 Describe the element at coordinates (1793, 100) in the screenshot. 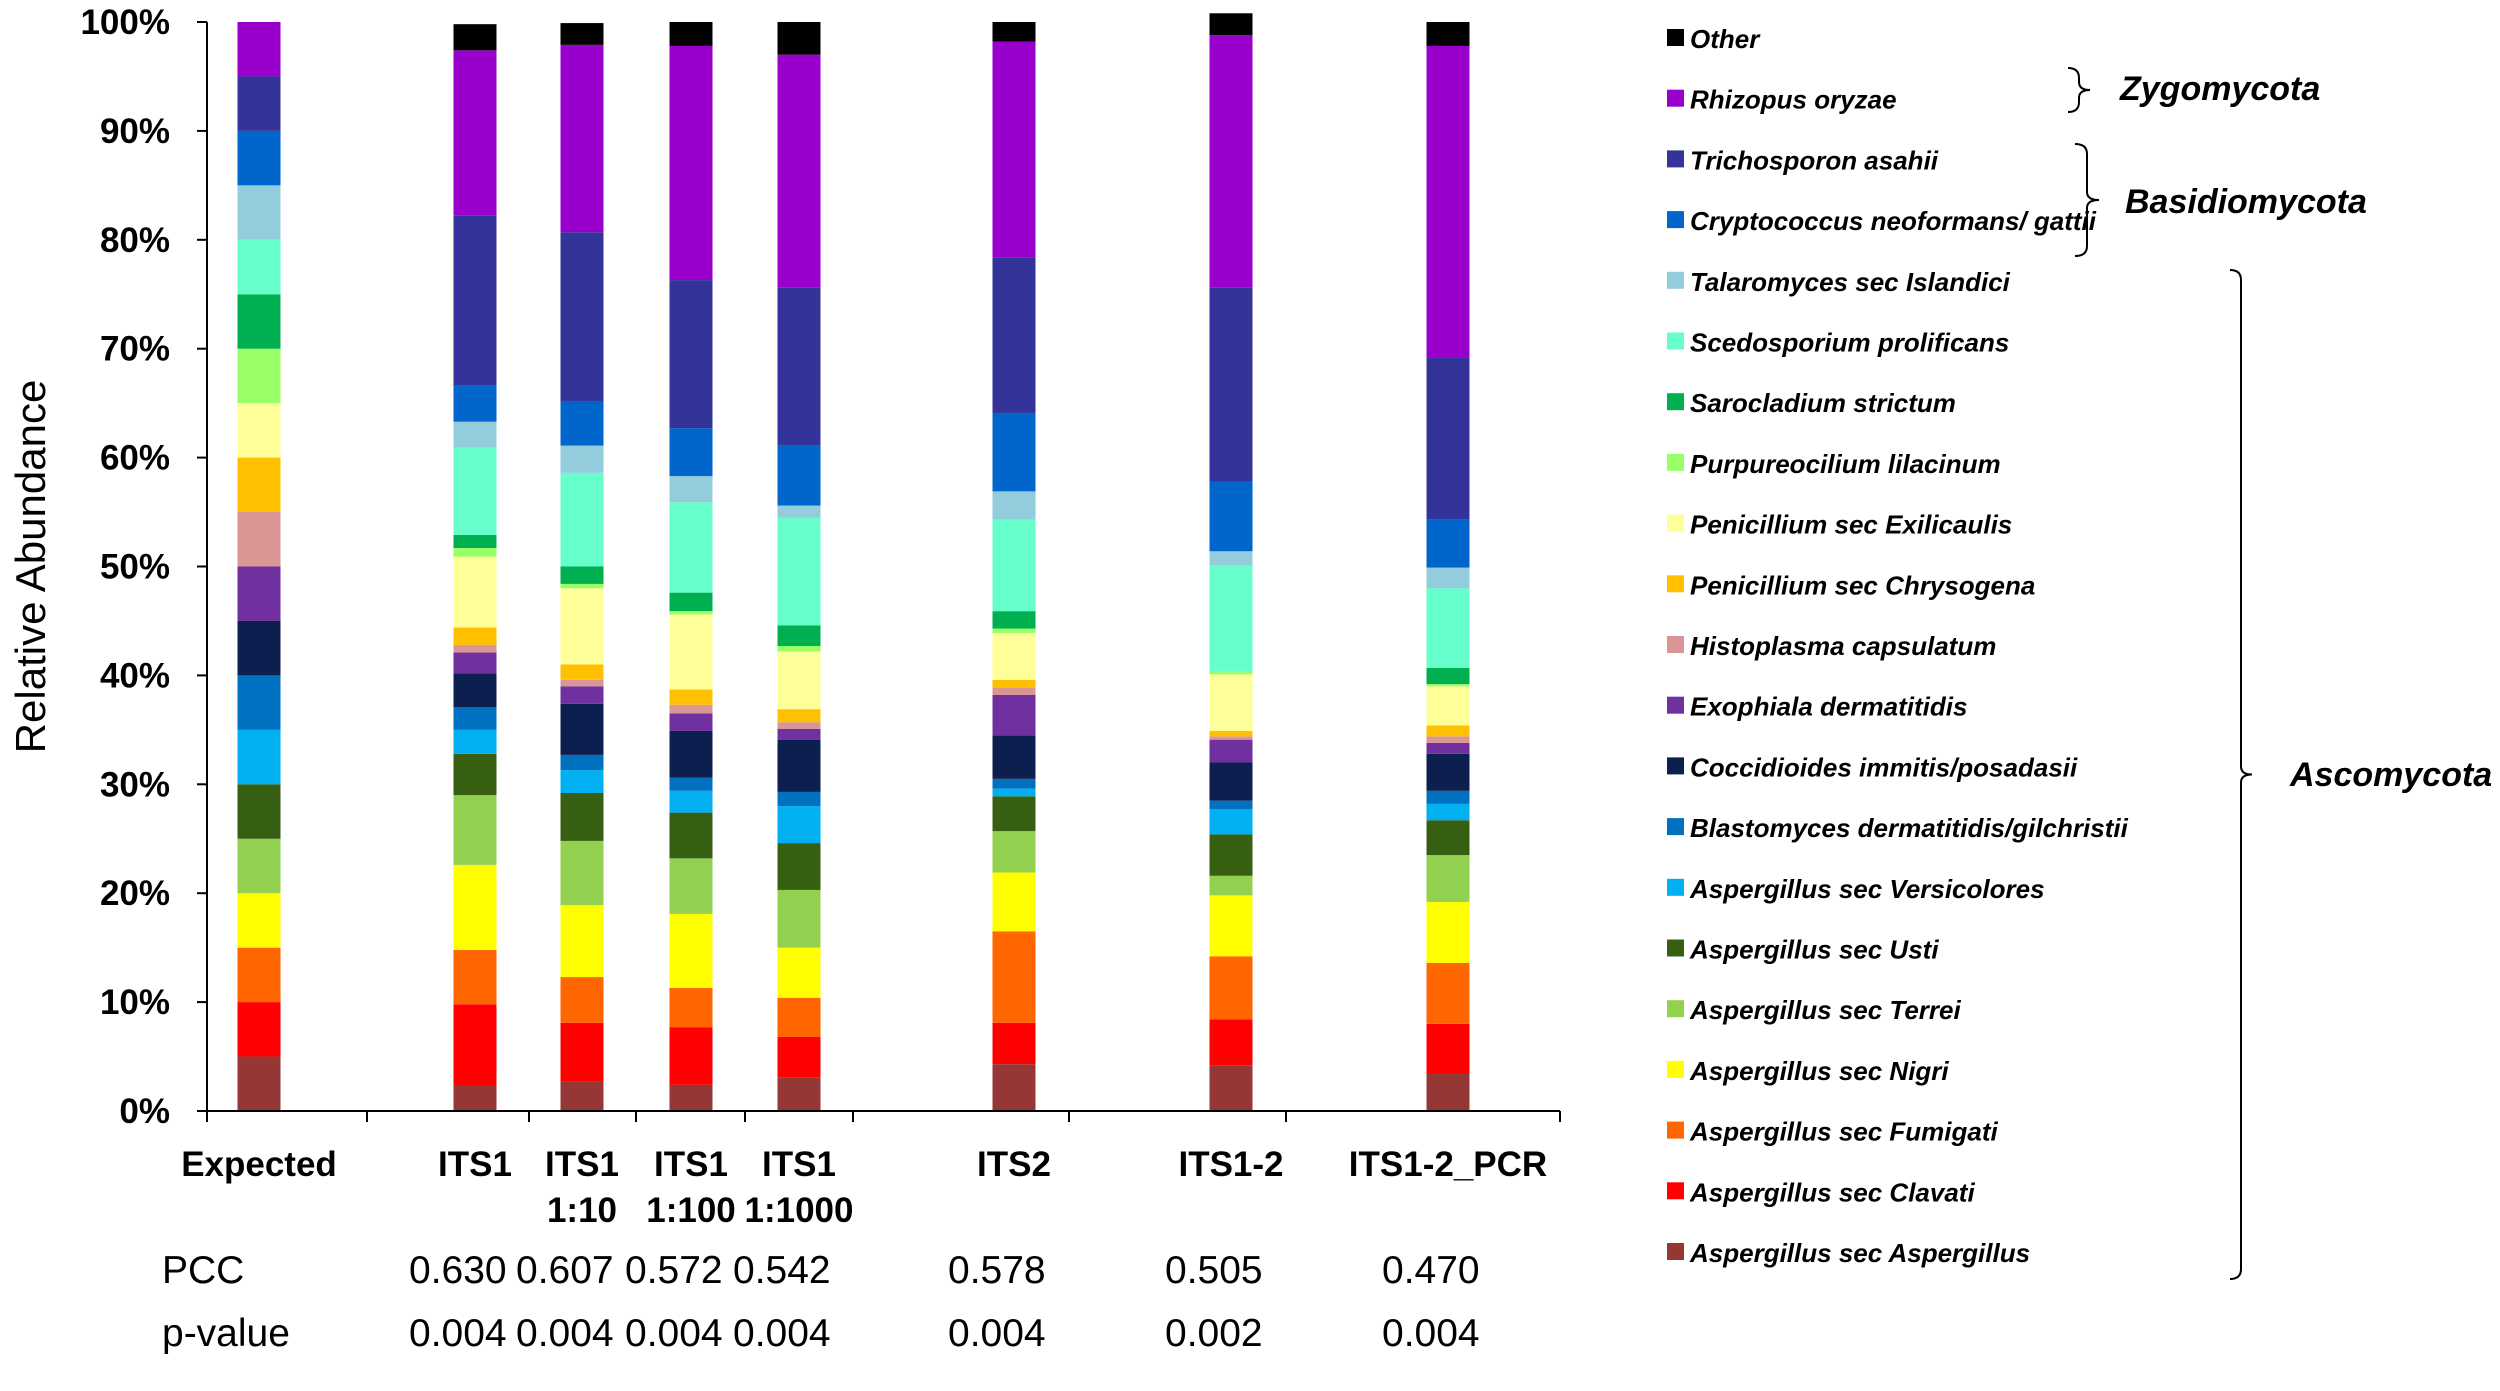

I see `legend-label: Rhizopus oryzae` at that location.